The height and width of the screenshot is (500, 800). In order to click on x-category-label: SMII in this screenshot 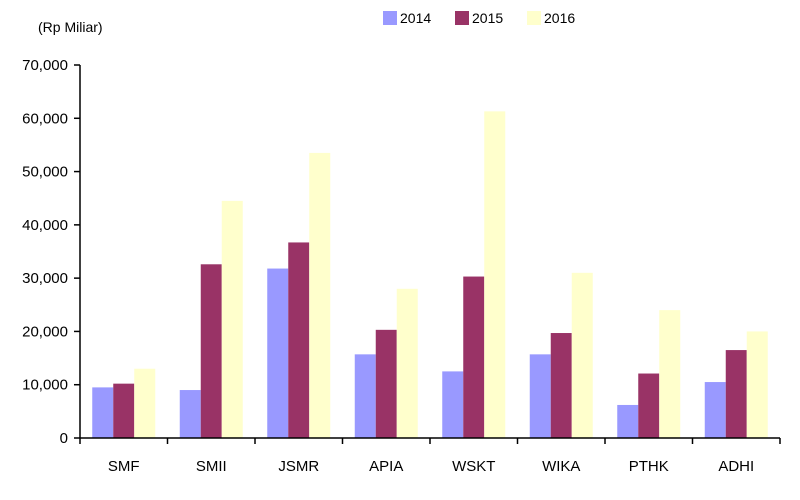, I will do `click(211, 466)`.